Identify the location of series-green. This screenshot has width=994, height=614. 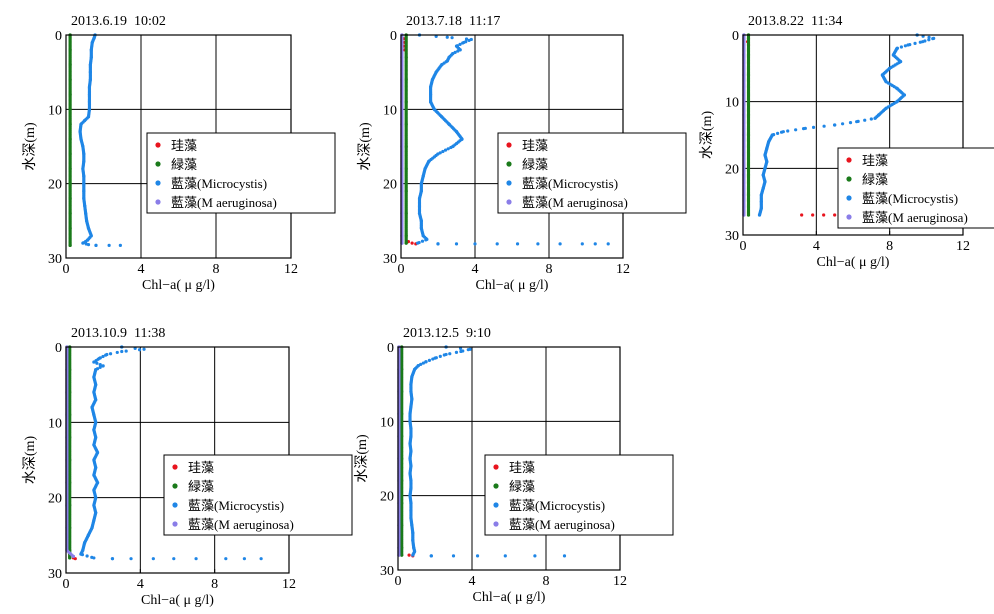
(402, 451).